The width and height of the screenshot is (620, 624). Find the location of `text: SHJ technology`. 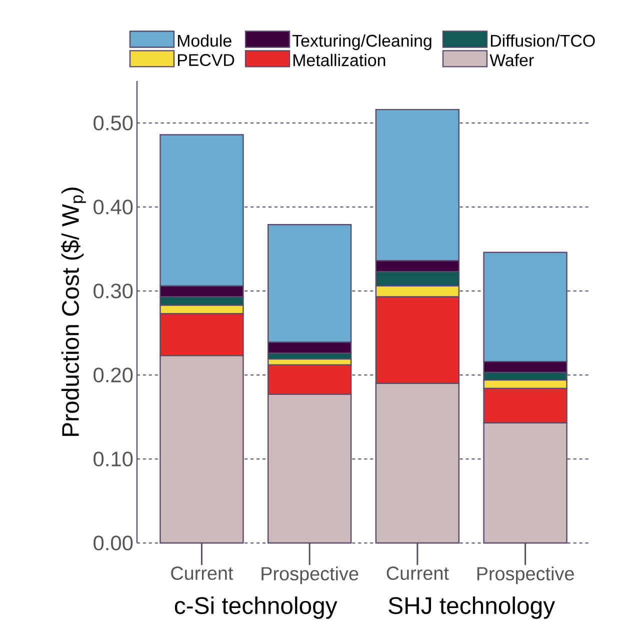

text: SHJ technology is located at coordinates (471, 607).